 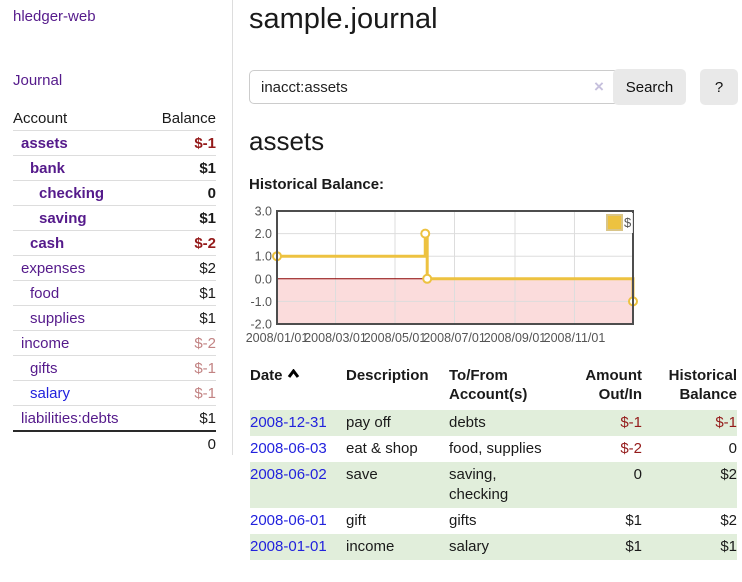 I want to click on account-row: bank $1, so click(x=114, y=167).